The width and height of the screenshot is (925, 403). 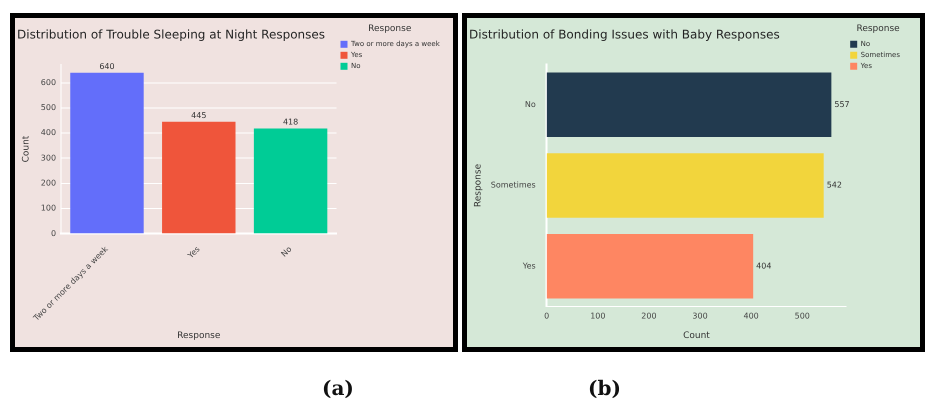 What do you see at coordinates (107, 66) in the screenshot?
I see `data-label: 640` at bounding box center [107, 66].